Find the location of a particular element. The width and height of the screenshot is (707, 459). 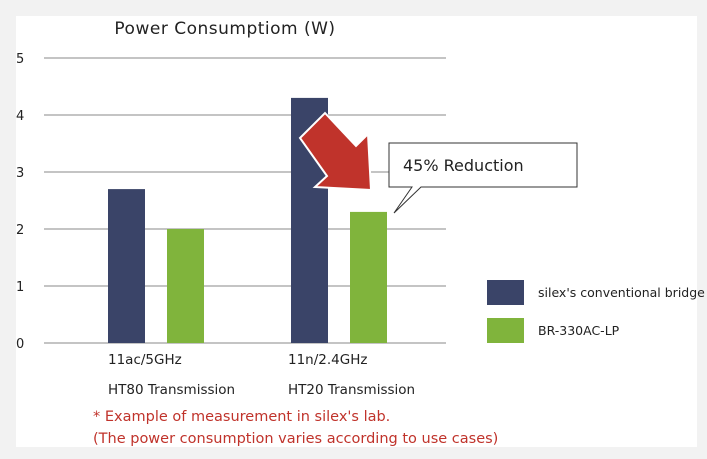

y-tick-label: 3 is located at coordinates (20, 173).